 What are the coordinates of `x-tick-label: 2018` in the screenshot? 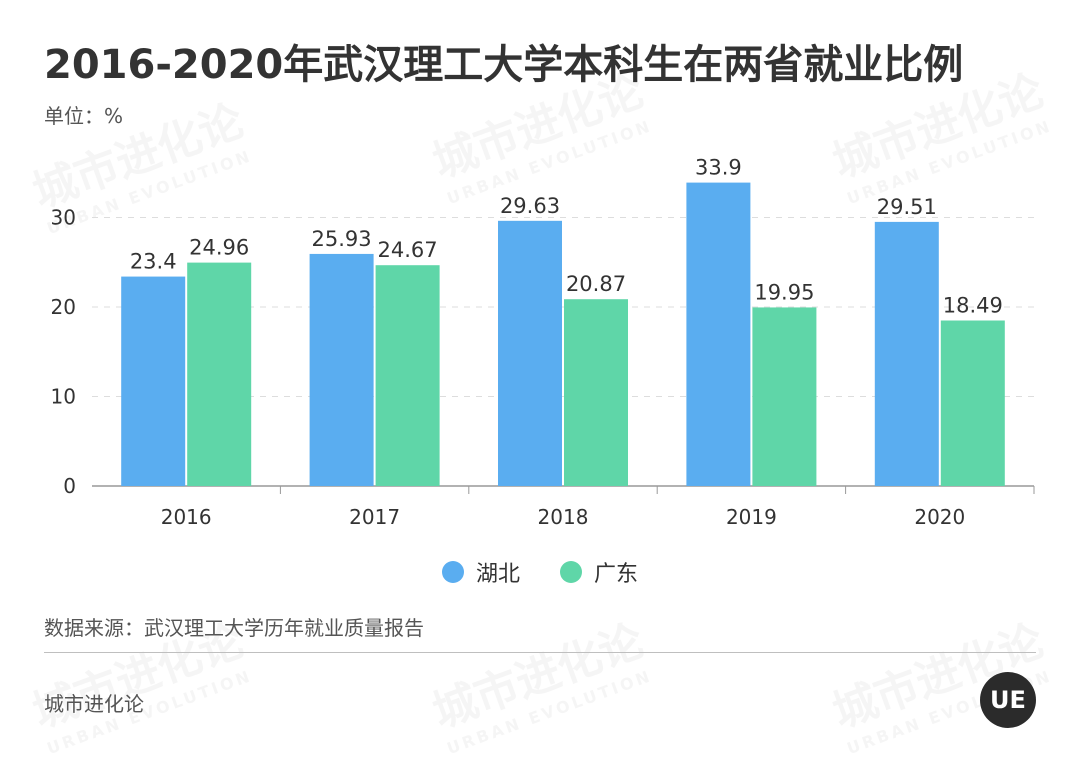 It's located at (563, 517).